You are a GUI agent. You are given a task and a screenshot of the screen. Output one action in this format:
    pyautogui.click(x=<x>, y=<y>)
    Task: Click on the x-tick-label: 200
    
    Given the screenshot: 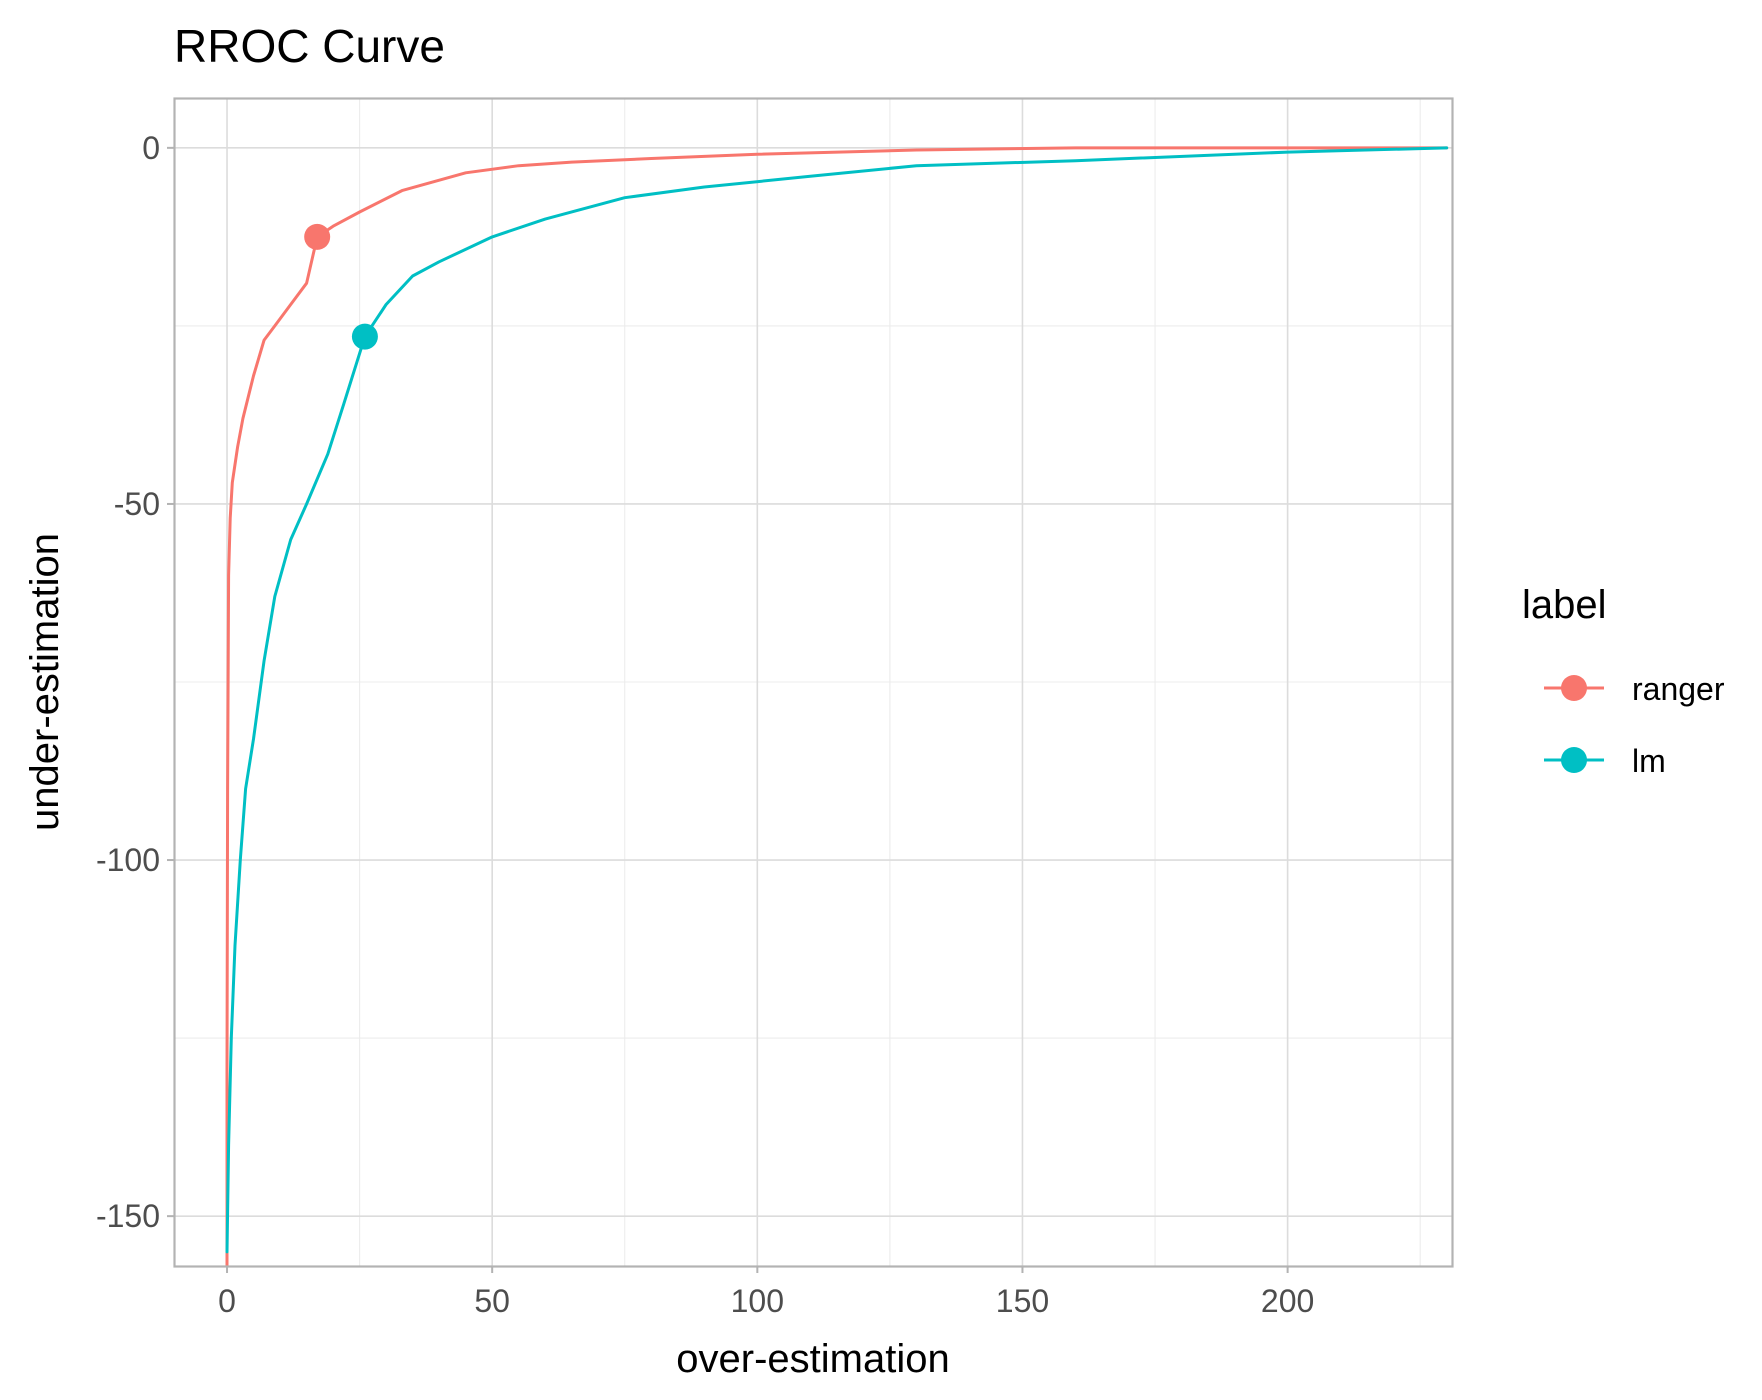 What is the action you would take?
    pyautogui.click(x=1287, y=1301)
    